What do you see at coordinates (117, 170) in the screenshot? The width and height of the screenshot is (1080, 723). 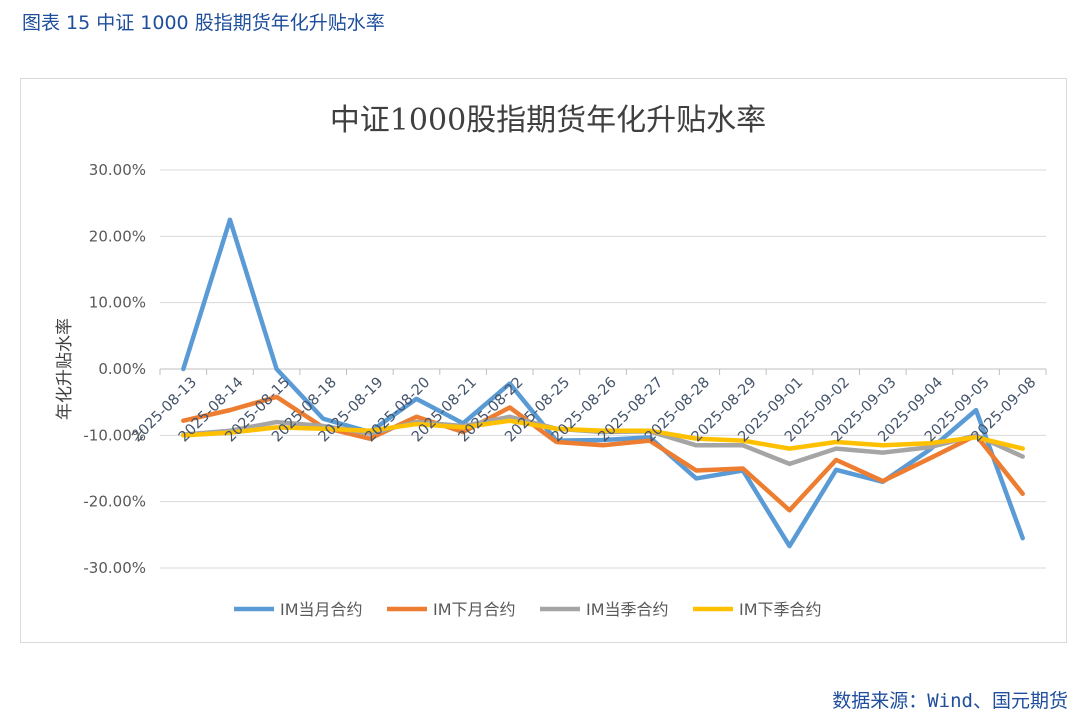 I see `y-tick-label: 30.00%` at bounding box center [117, 170].